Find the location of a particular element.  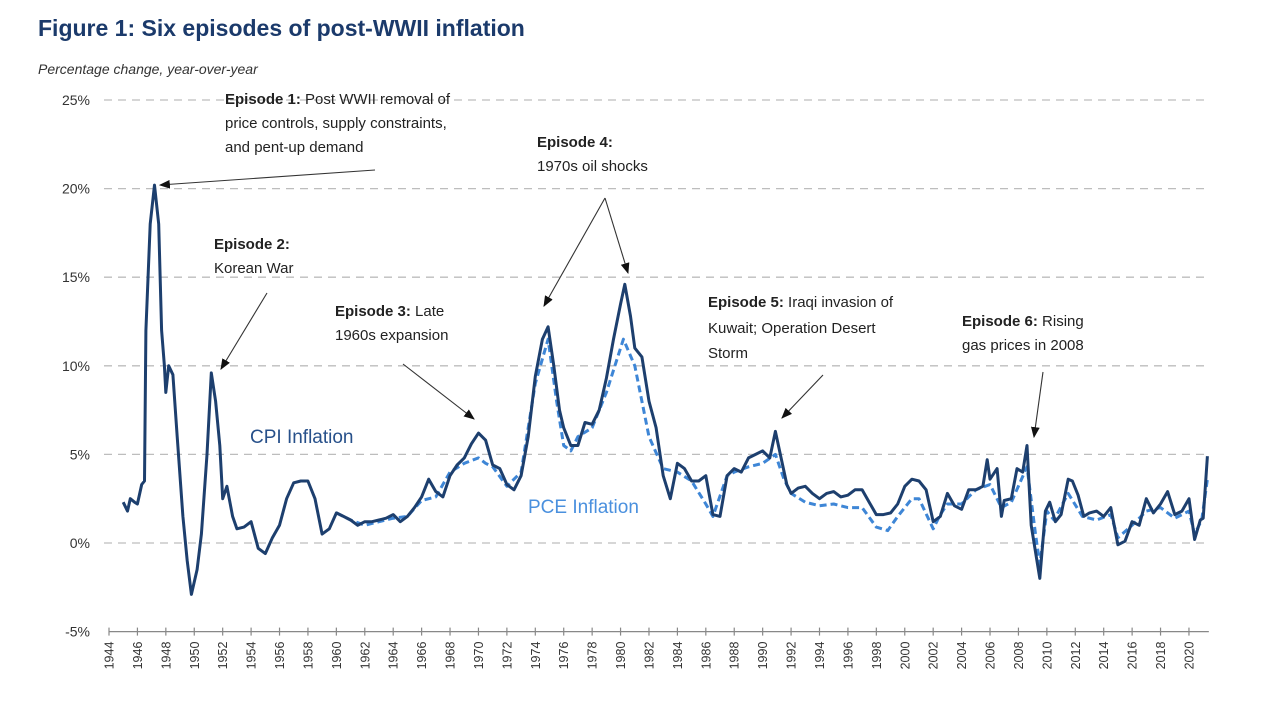

annotation-episode-6: Episode 6: Rising gas prices in 2008 is located at coordinates (1023, 333).